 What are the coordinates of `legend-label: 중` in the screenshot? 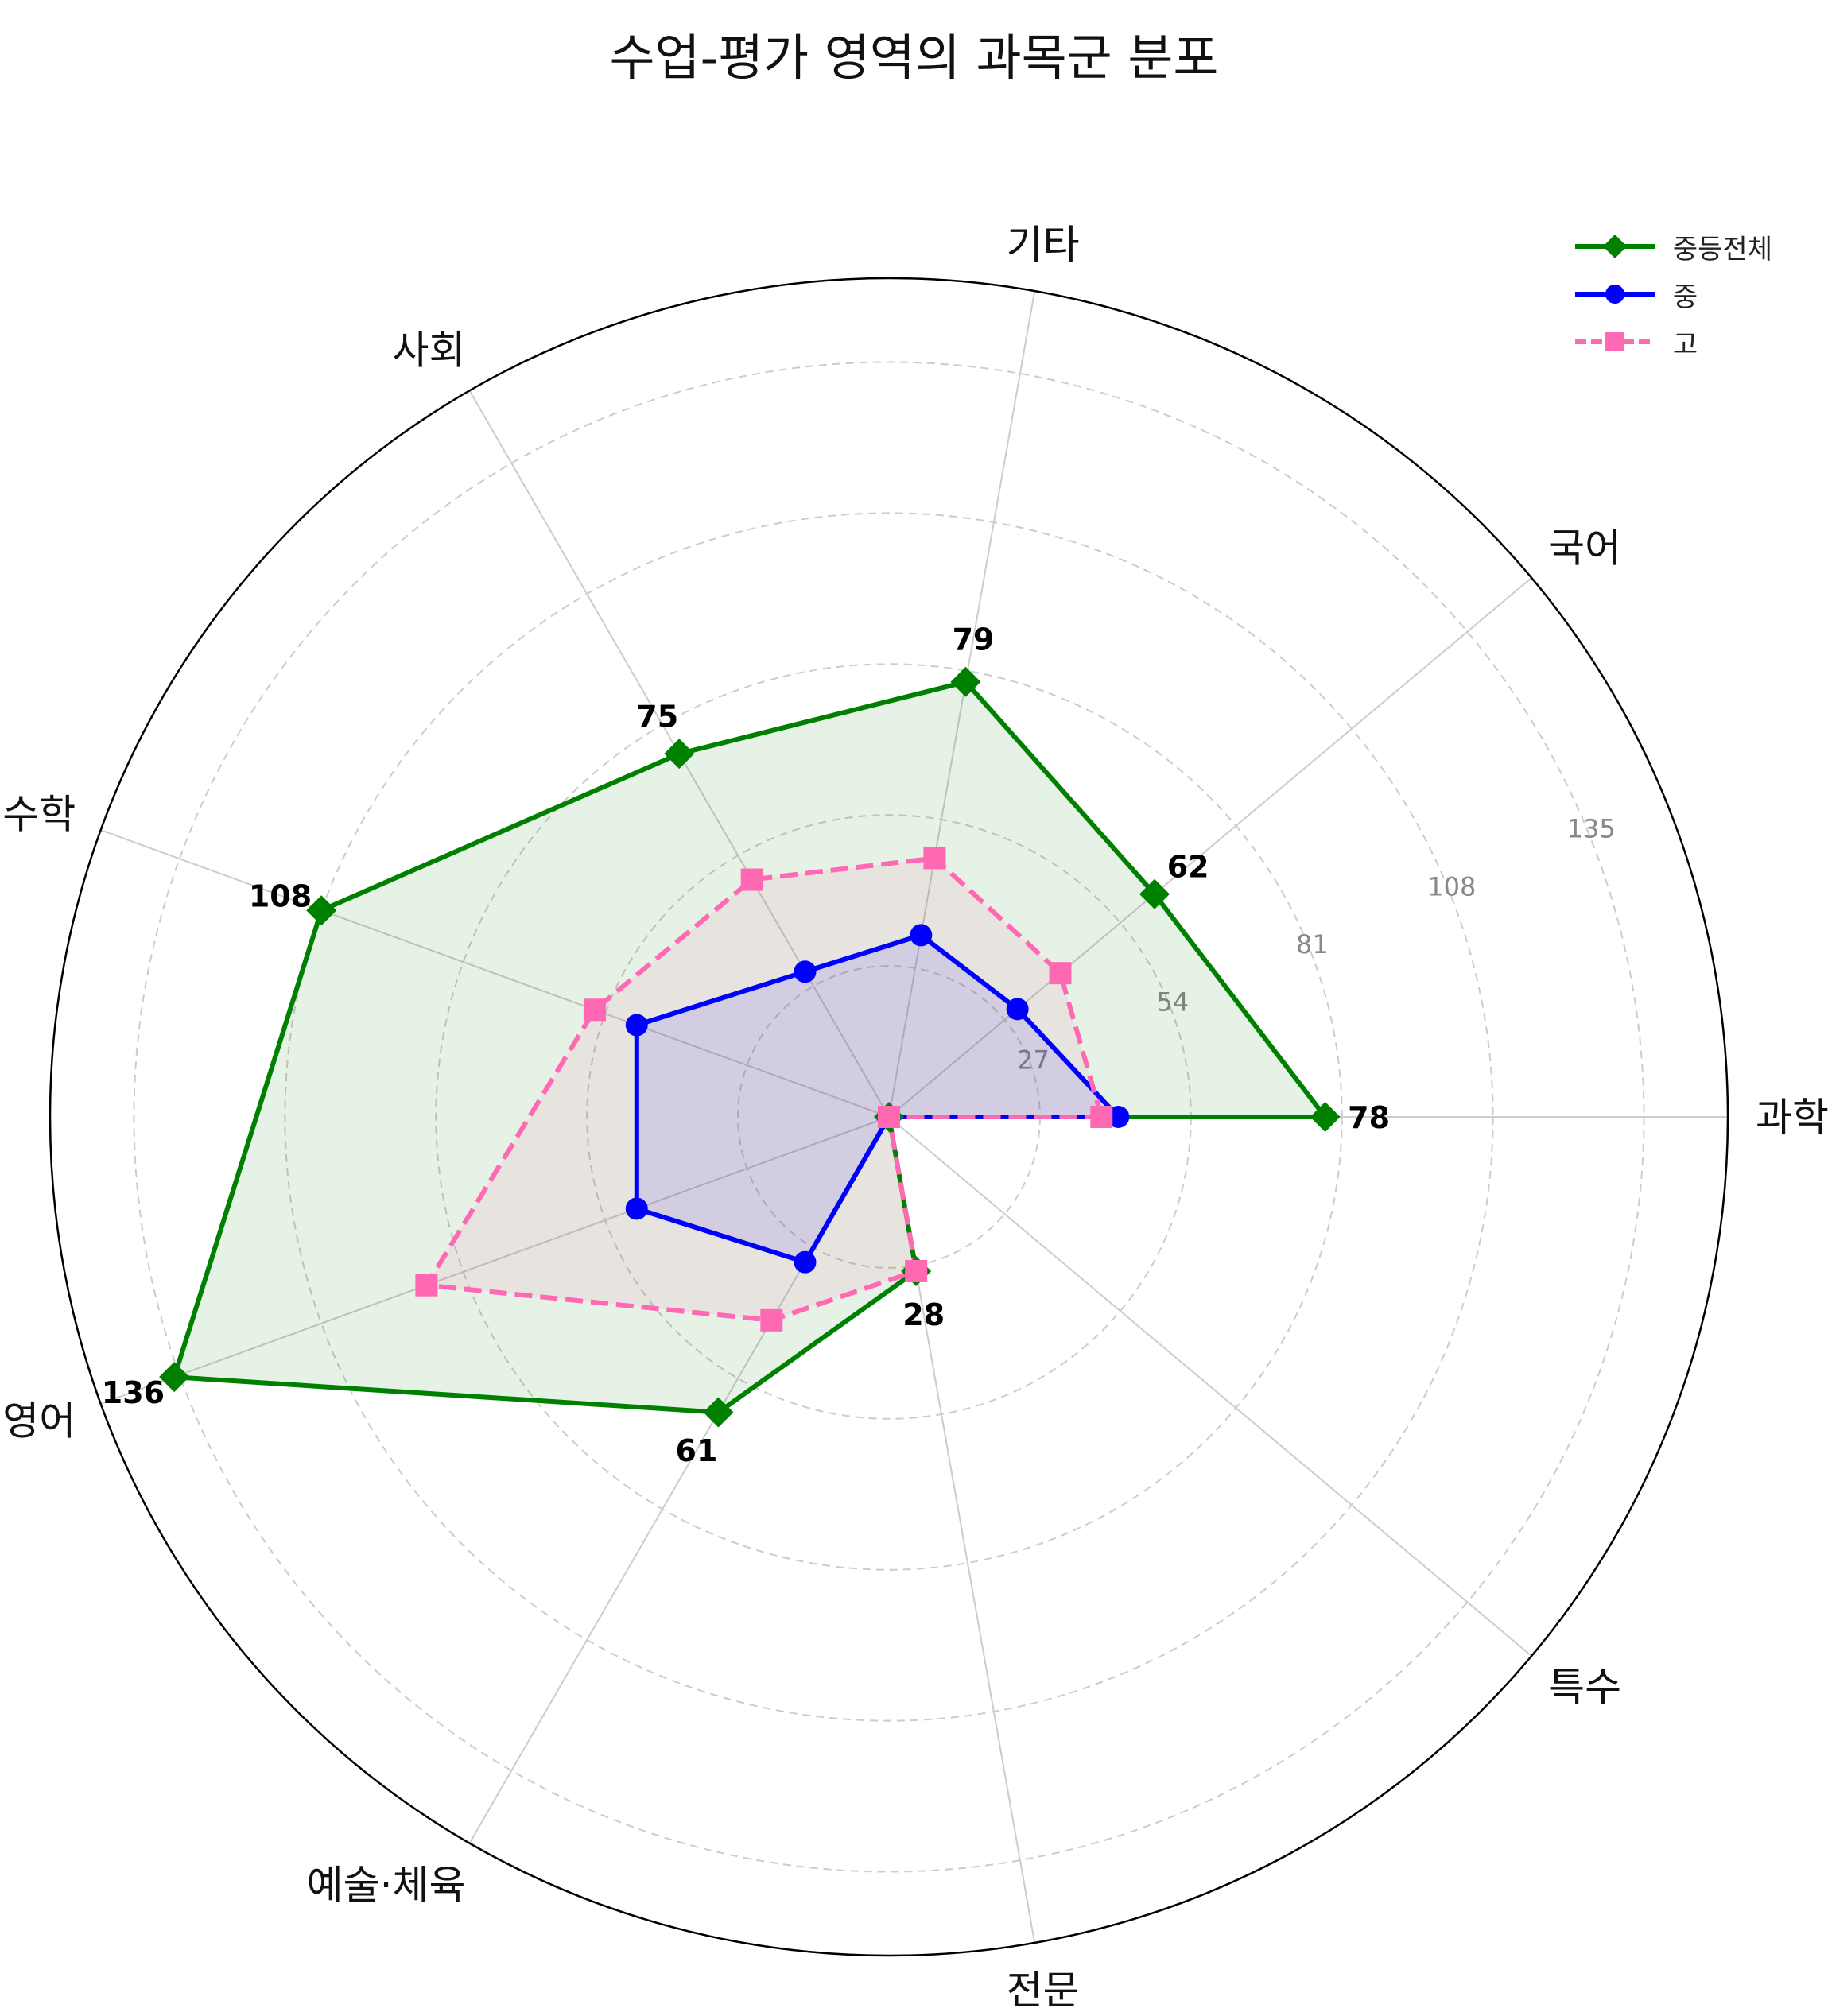 It's located at (1685, 297).